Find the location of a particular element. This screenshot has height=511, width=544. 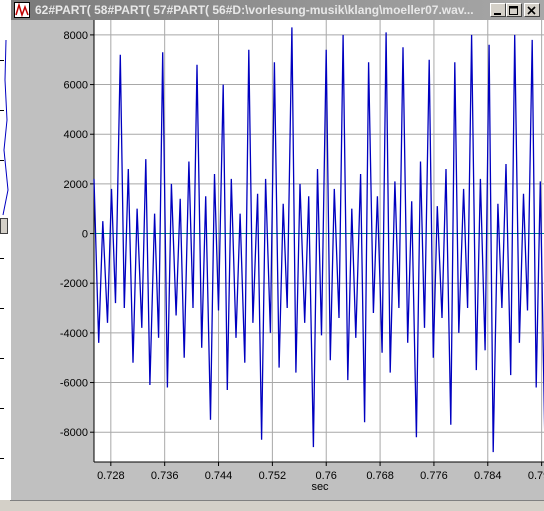

x-tick-label: 0.728 is located at coordinates (111, 476).